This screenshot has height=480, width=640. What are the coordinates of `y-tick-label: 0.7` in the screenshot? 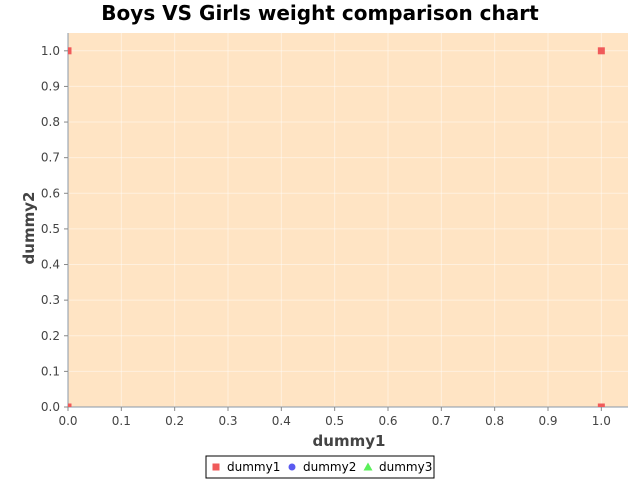 It's located at (50, 158).